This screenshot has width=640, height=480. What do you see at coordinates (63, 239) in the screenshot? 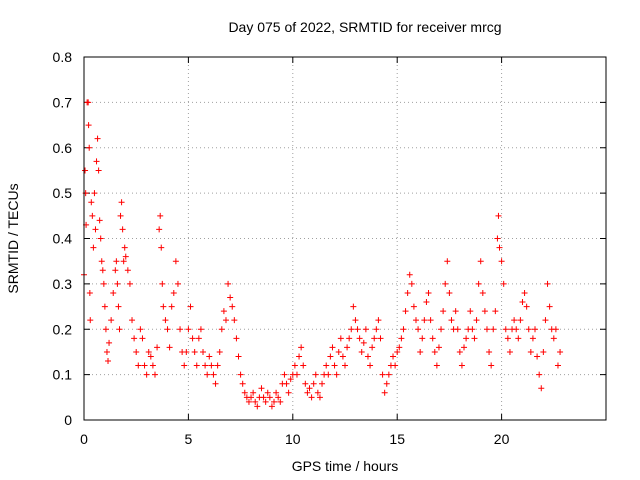
I see `y-tick-label: 0.4` at bounding box center [63, 239].